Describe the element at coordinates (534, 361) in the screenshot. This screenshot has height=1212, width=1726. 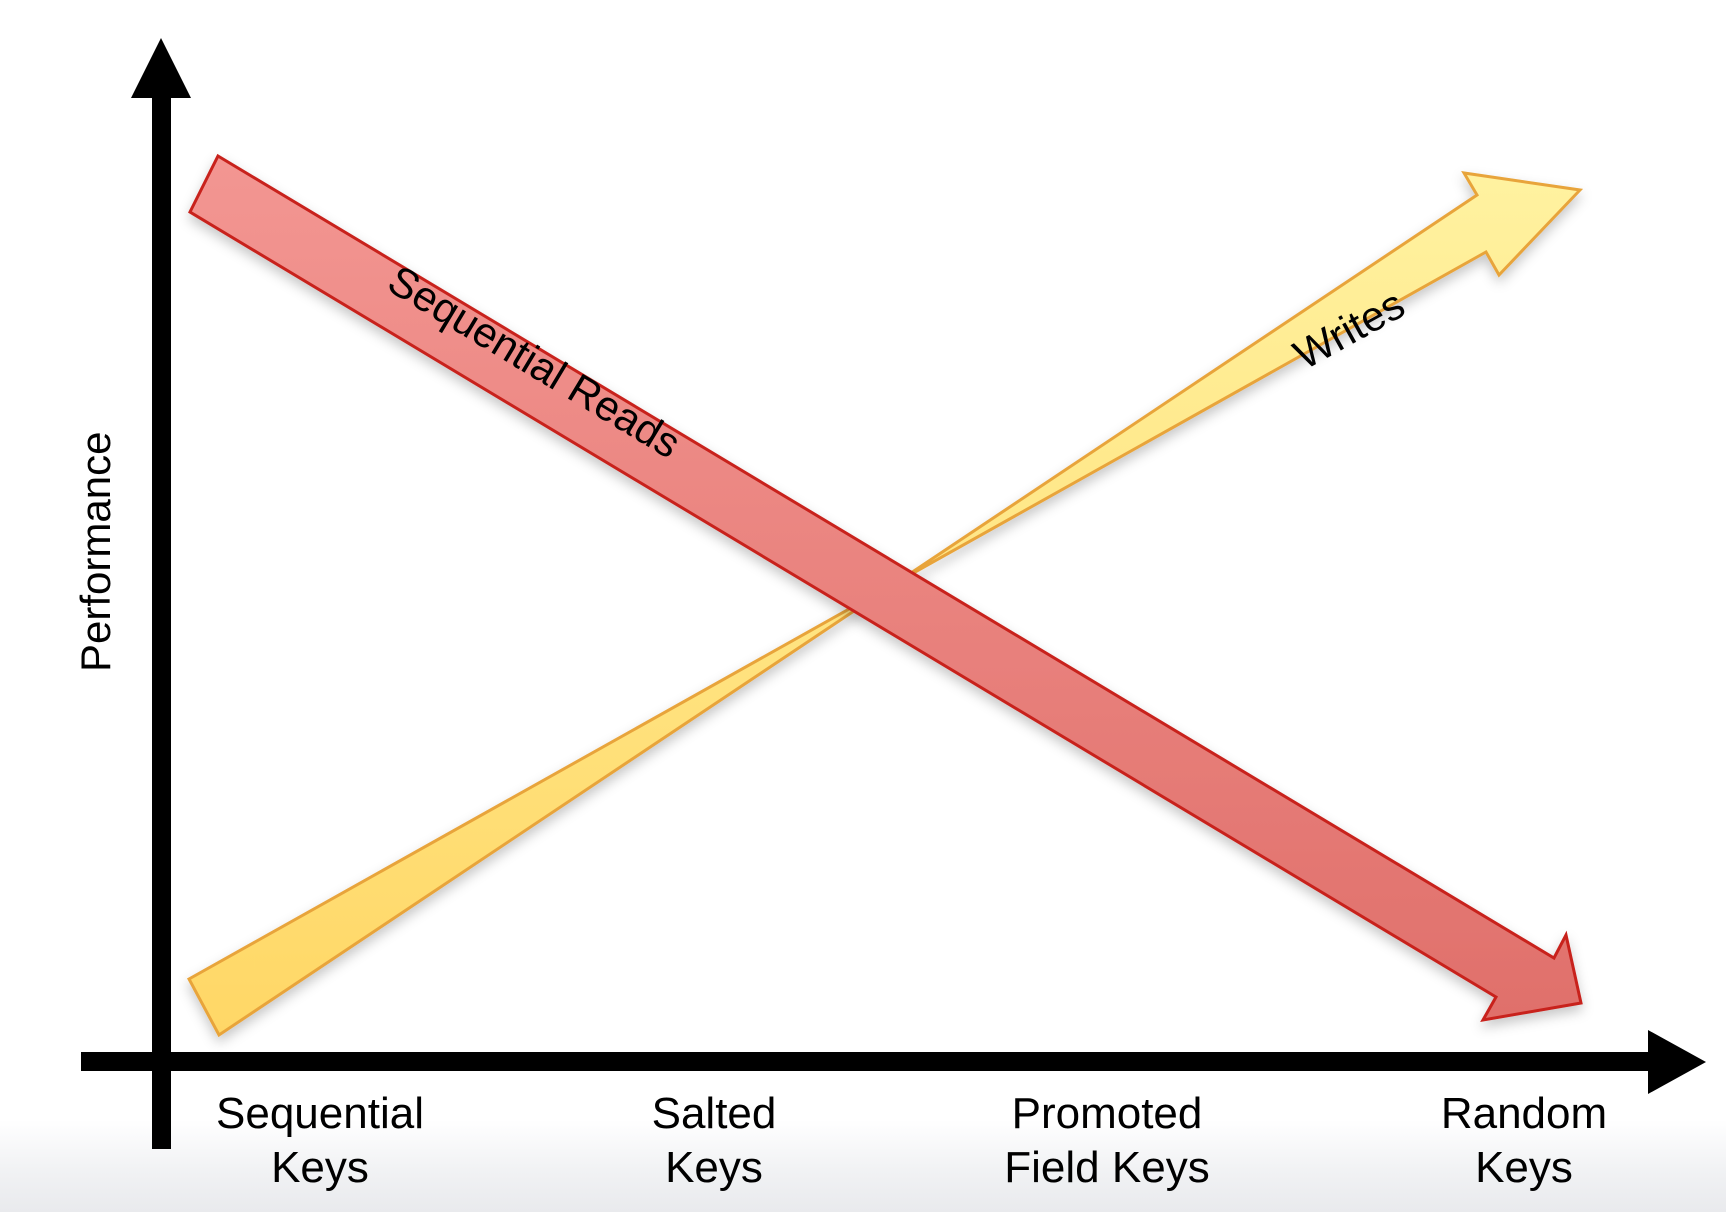
I see `sequential-reads-label: Sequential Reads` at that location.